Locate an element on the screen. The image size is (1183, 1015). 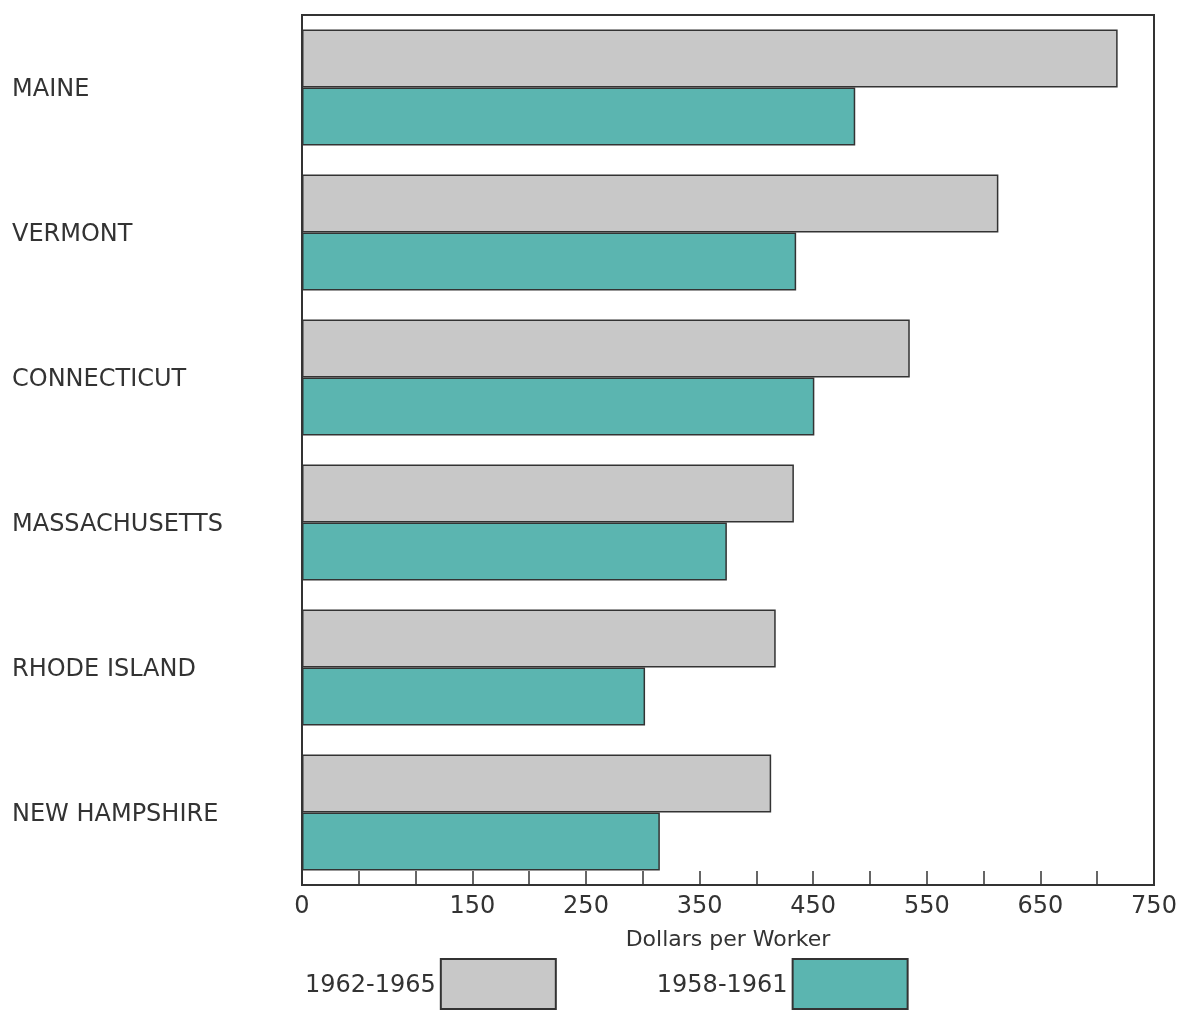
x-tick-label: 250 is located at coordinates (586, 905).